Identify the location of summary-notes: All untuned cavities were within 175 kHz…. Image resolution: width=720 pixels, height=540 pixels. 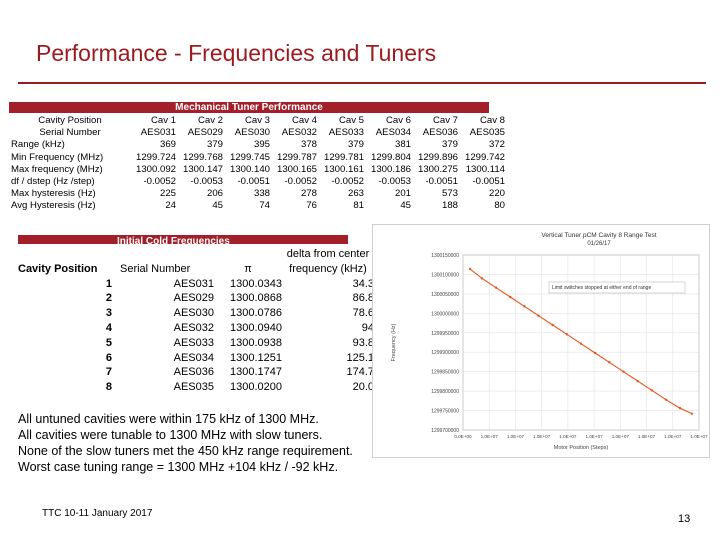
(185, 443).